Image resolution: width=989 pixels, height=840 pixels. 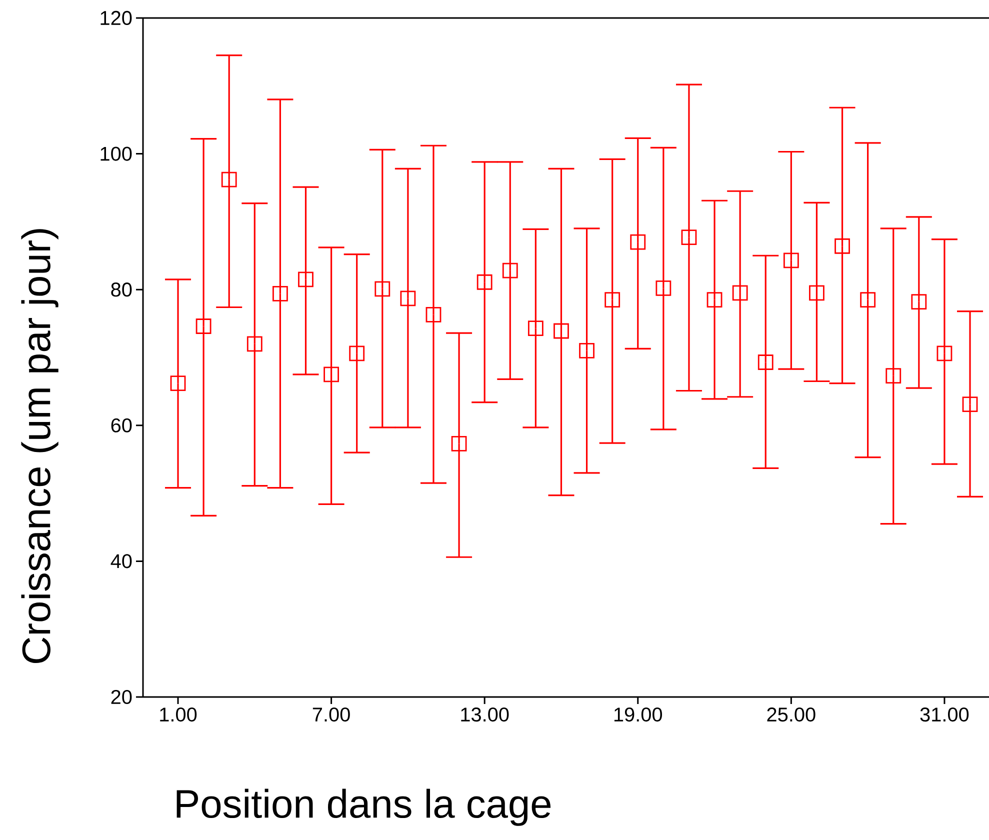 What do you see at coordinates (331, 715) in the screenshot?
I see `x-tick-label: 7.00` at bounding box center [331, 715].